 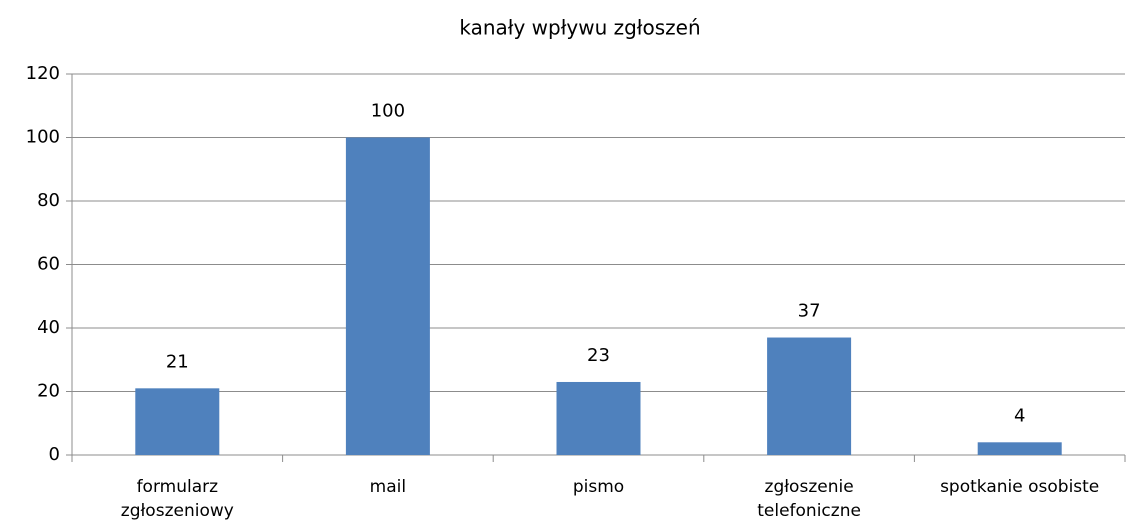 What do you see at coordinates (1020, 487) in the screenshot?
I see `x-tick-label: spotkanie osobiste` at bounding box center [1020, 487].